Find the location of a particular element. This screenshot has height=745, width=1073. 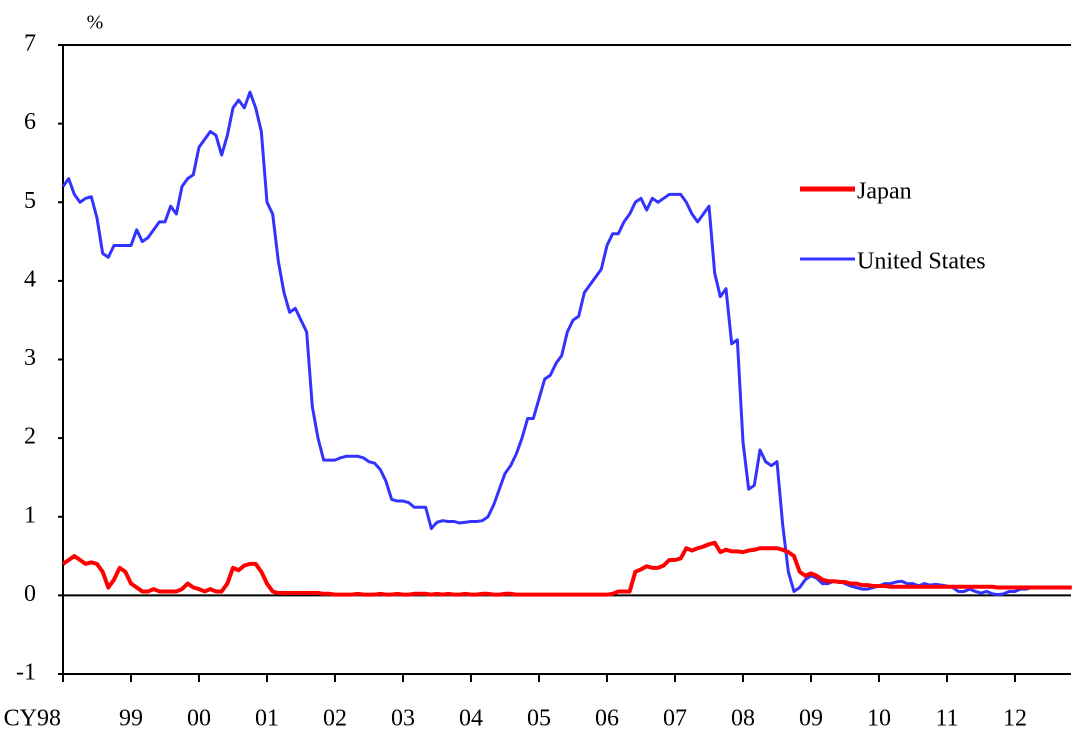

x-tick-label: 06 is located at coordinates (607, 719).